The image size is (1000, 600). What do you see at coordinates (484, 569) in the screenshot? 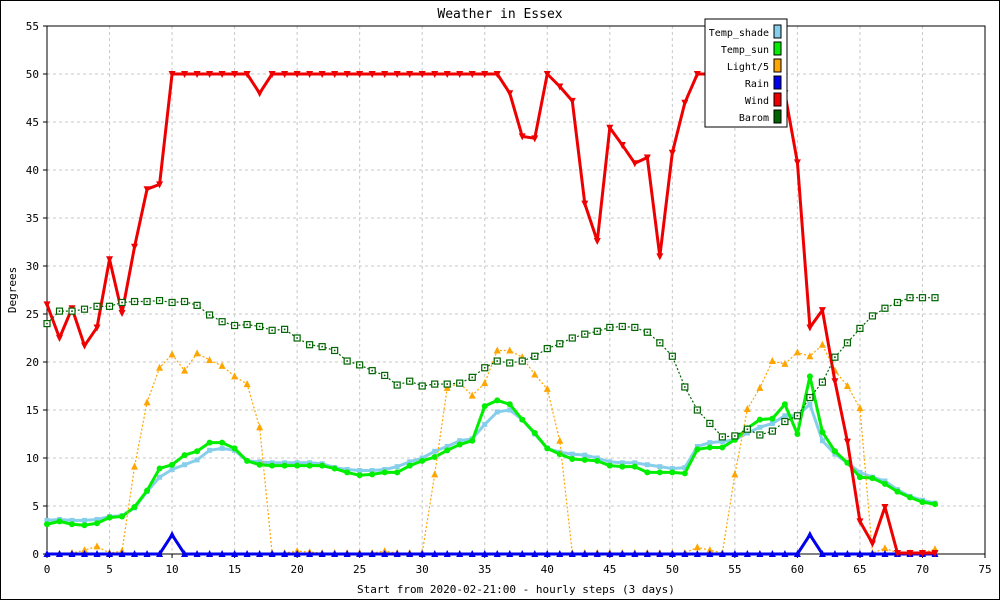
I see `x-tick-label: 35` at bounding box center [484, 569].